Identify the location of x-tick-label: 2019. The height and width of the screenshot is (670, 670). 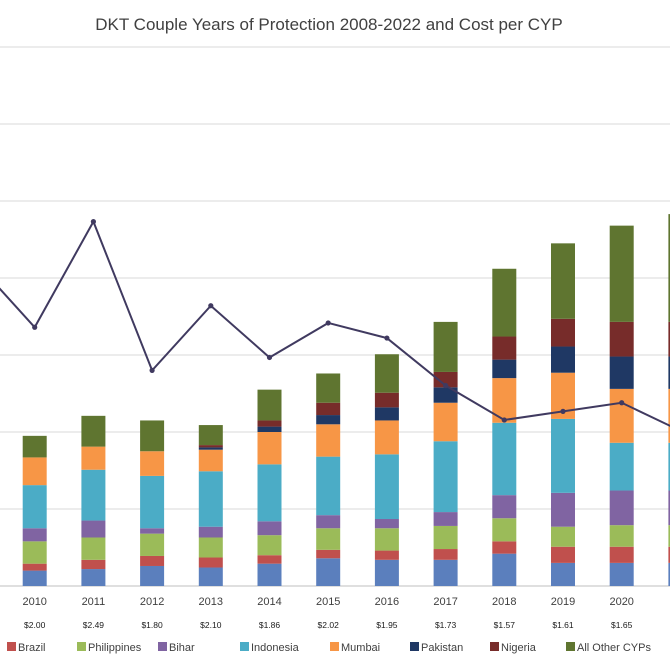
(563, 602).